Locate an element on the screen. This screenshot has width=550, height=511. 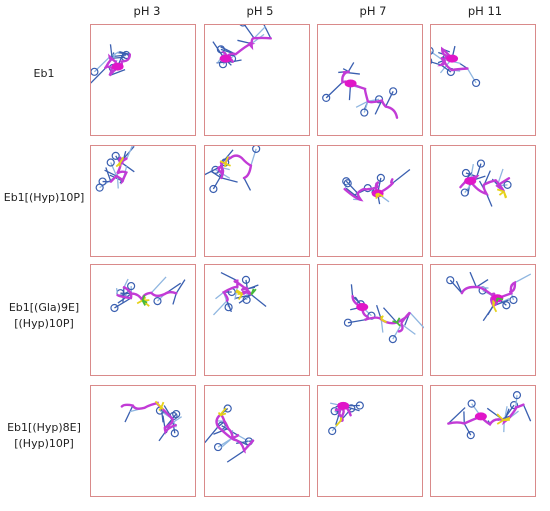
row-label-eb1: Eb1 is located at coordinates (44, 74).